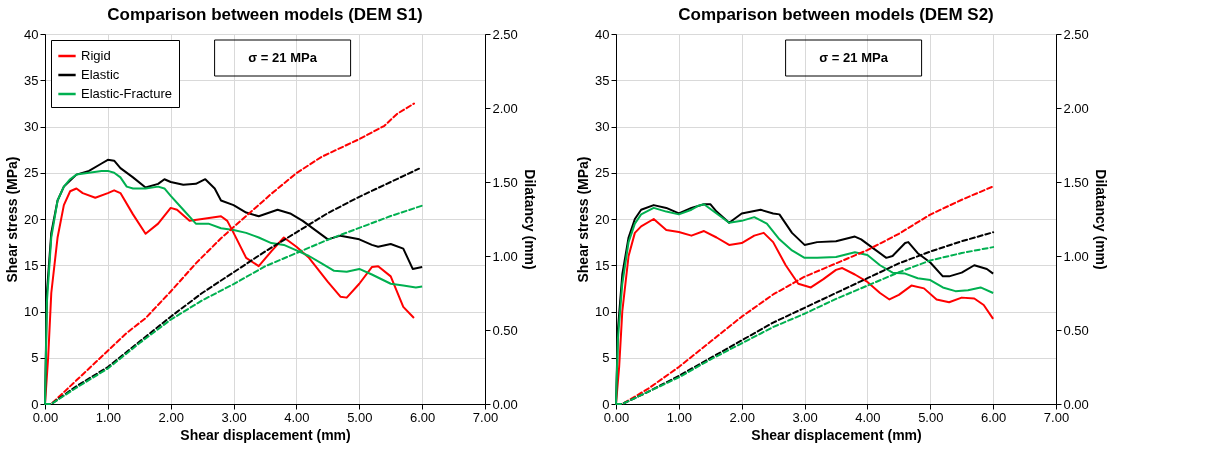  I want to click on chart-title: Comparison between models (DEM S1), so click(265, 14).